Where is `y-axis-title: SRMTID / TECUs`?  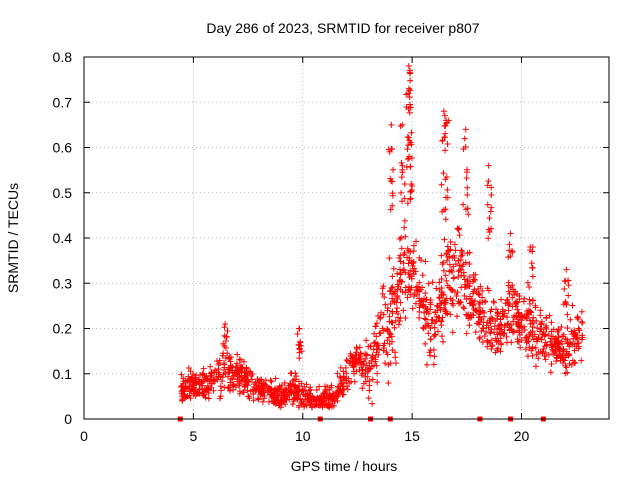
y-axis-title: SRMTID / TECUs is located at coordinates (13, 238).